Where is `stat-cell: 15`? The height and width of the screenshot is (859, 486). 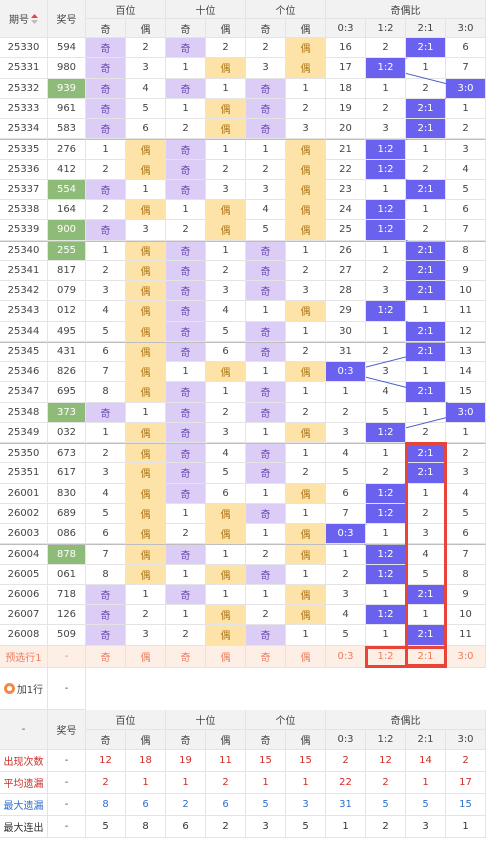 stat-cell: 15 is located at coordinates (466, 804).